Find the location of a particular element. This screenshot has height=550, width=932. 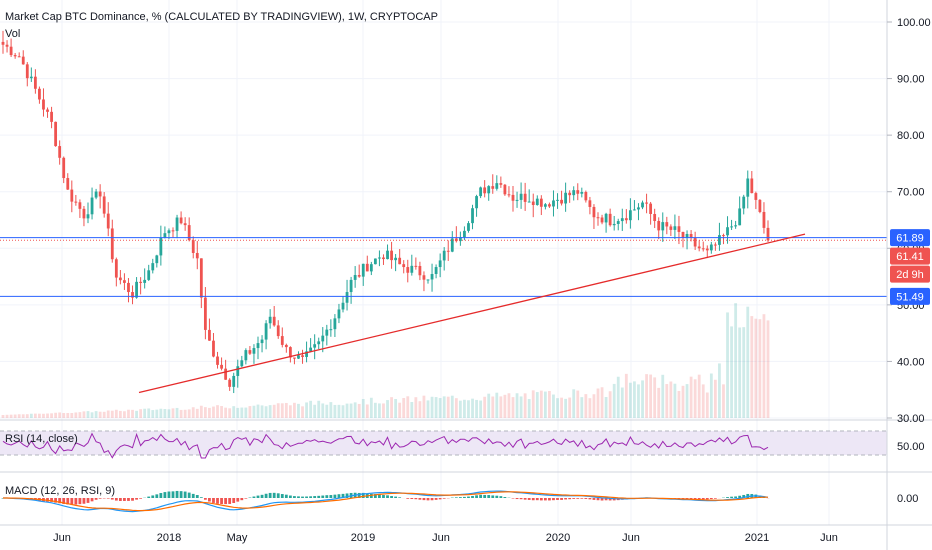

horizontal-lines is located at coordinates (443, 267).